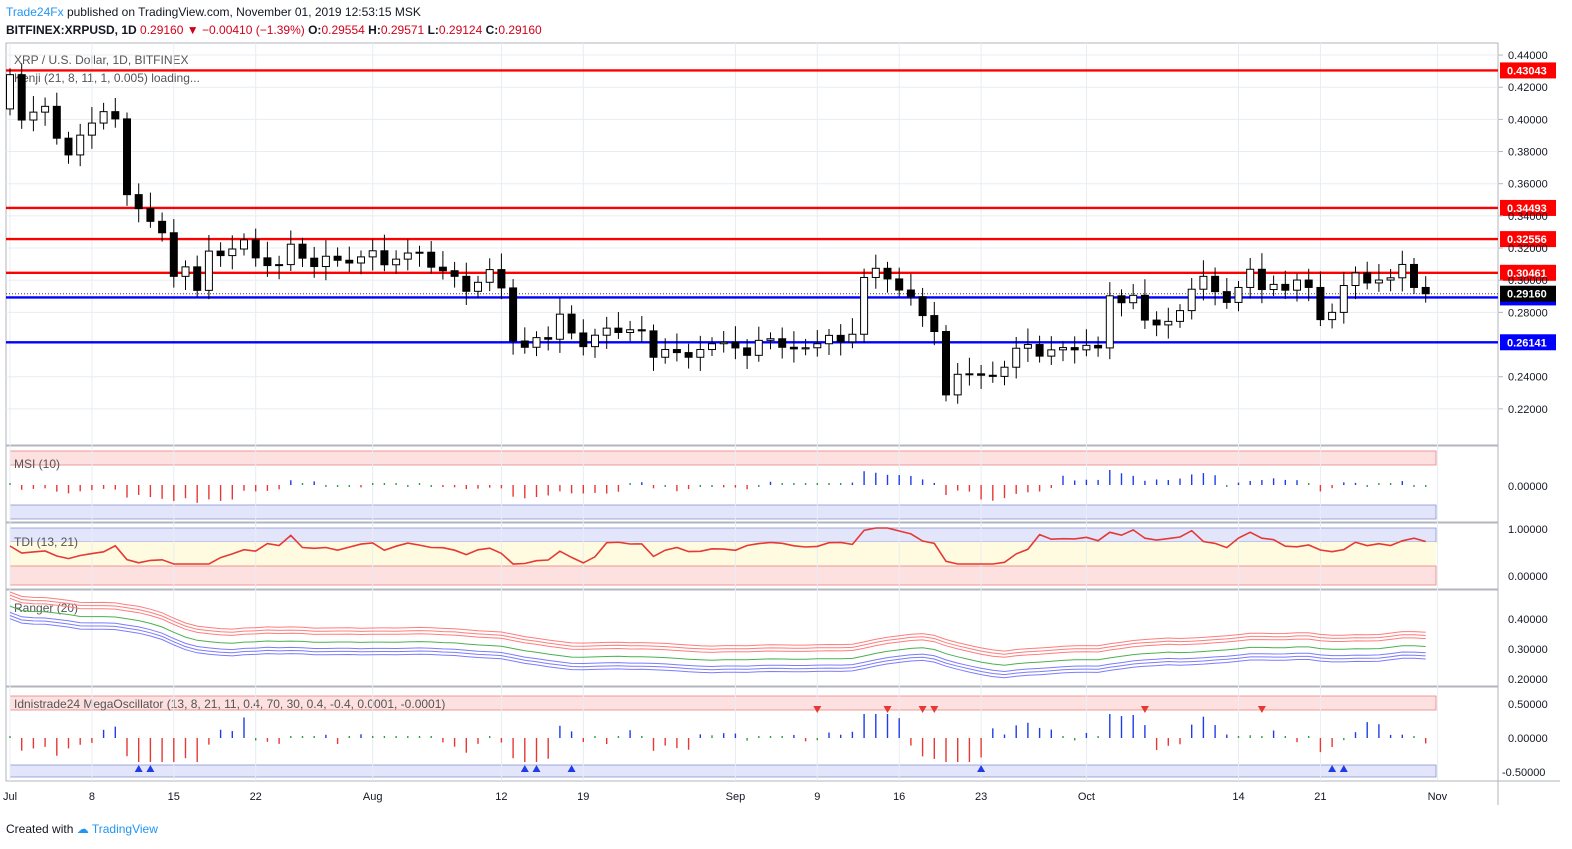 This screenshot has height=849, width=1572. What do you see at coordinates (101, 60) in the screenshot?
I see `chart-title: XRP / U.S. Dollar, 1D, BITFINEX` at bounding box center [101, 60].